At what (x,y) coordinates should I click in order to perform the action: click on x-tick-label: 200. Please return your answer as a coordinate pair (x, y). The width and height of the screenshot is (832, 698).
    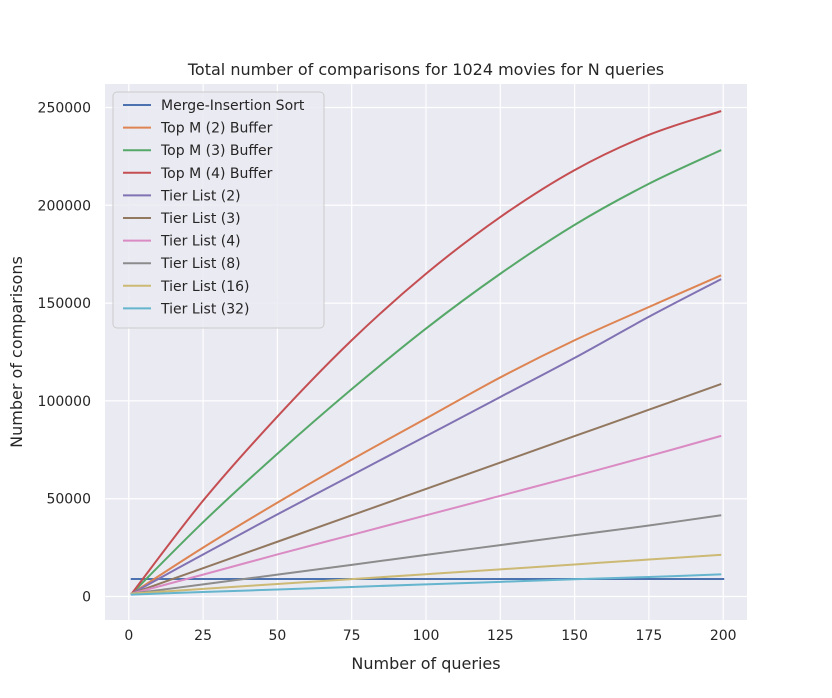
    Looking at the image, I should click on (723, 636).